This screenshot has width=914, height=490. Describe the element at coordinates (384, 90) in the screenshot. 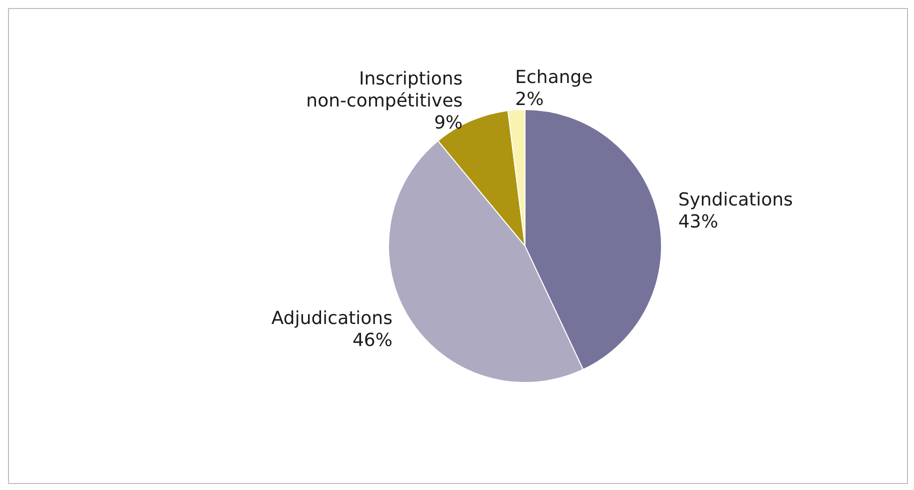

I see `slice-label: Inscriptions non-compétitives` at that location.